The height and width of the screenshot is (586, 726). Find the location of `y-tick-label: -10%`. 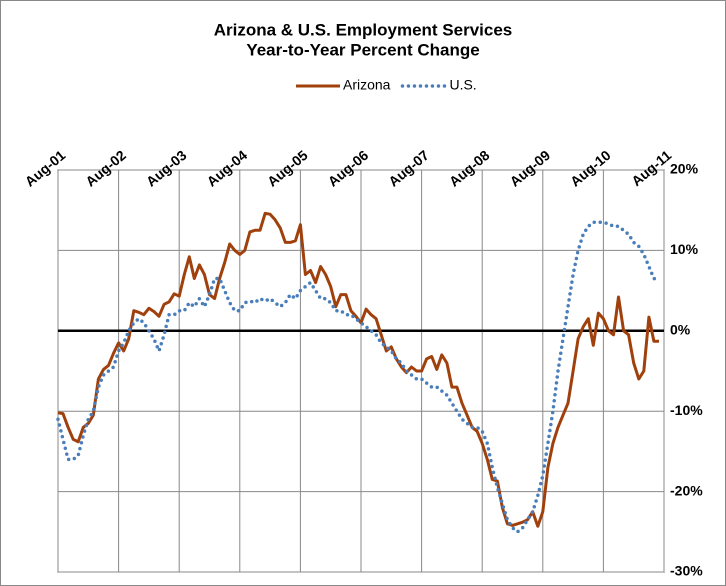

y-tick-label: -10% is located at coordinates (686, 410).